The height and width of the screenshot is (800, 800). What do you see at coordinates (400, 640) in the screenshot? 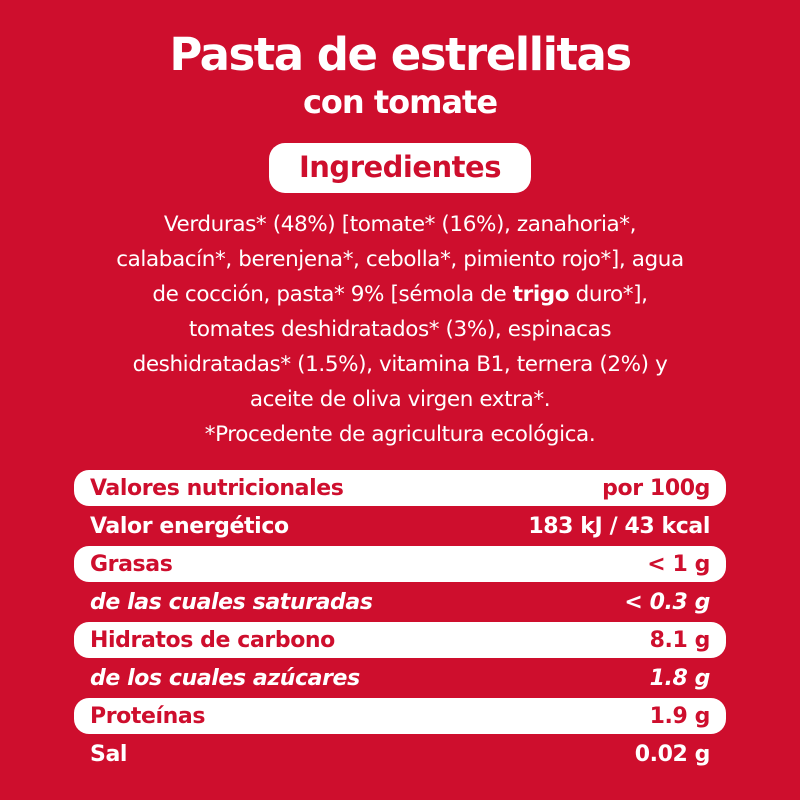
I see `table-row-carbohydrates: Hidratos de carbono 8.1 g` at bounding box center [400, 640].